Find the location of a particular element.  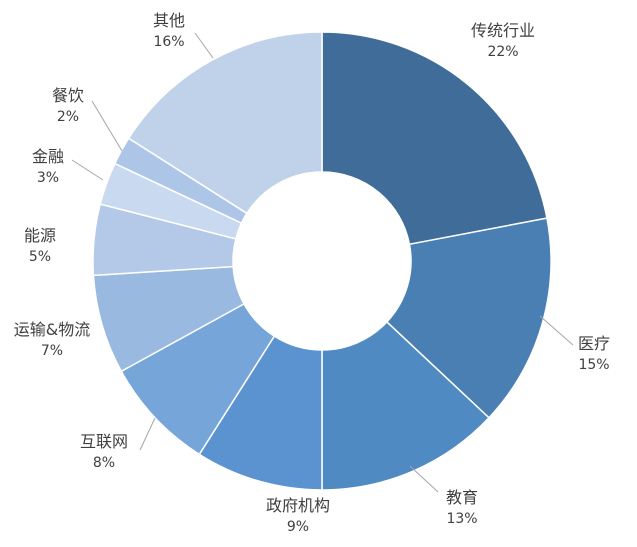

slice-label: 互联网 is located at coordinates (104, 441).